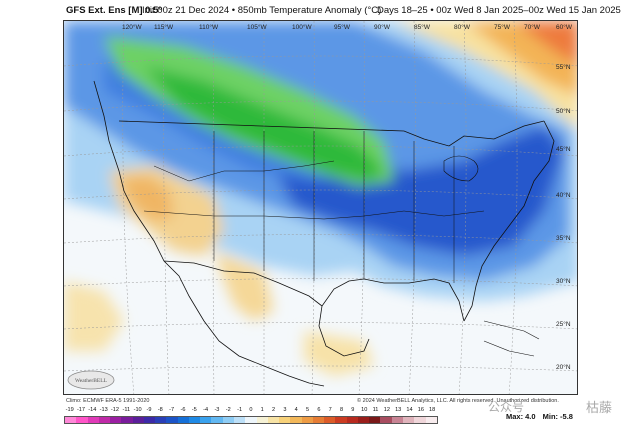 This screenshot has width=640, height=431. I want to click on watermark-left: 公众号, so click(506, 407).